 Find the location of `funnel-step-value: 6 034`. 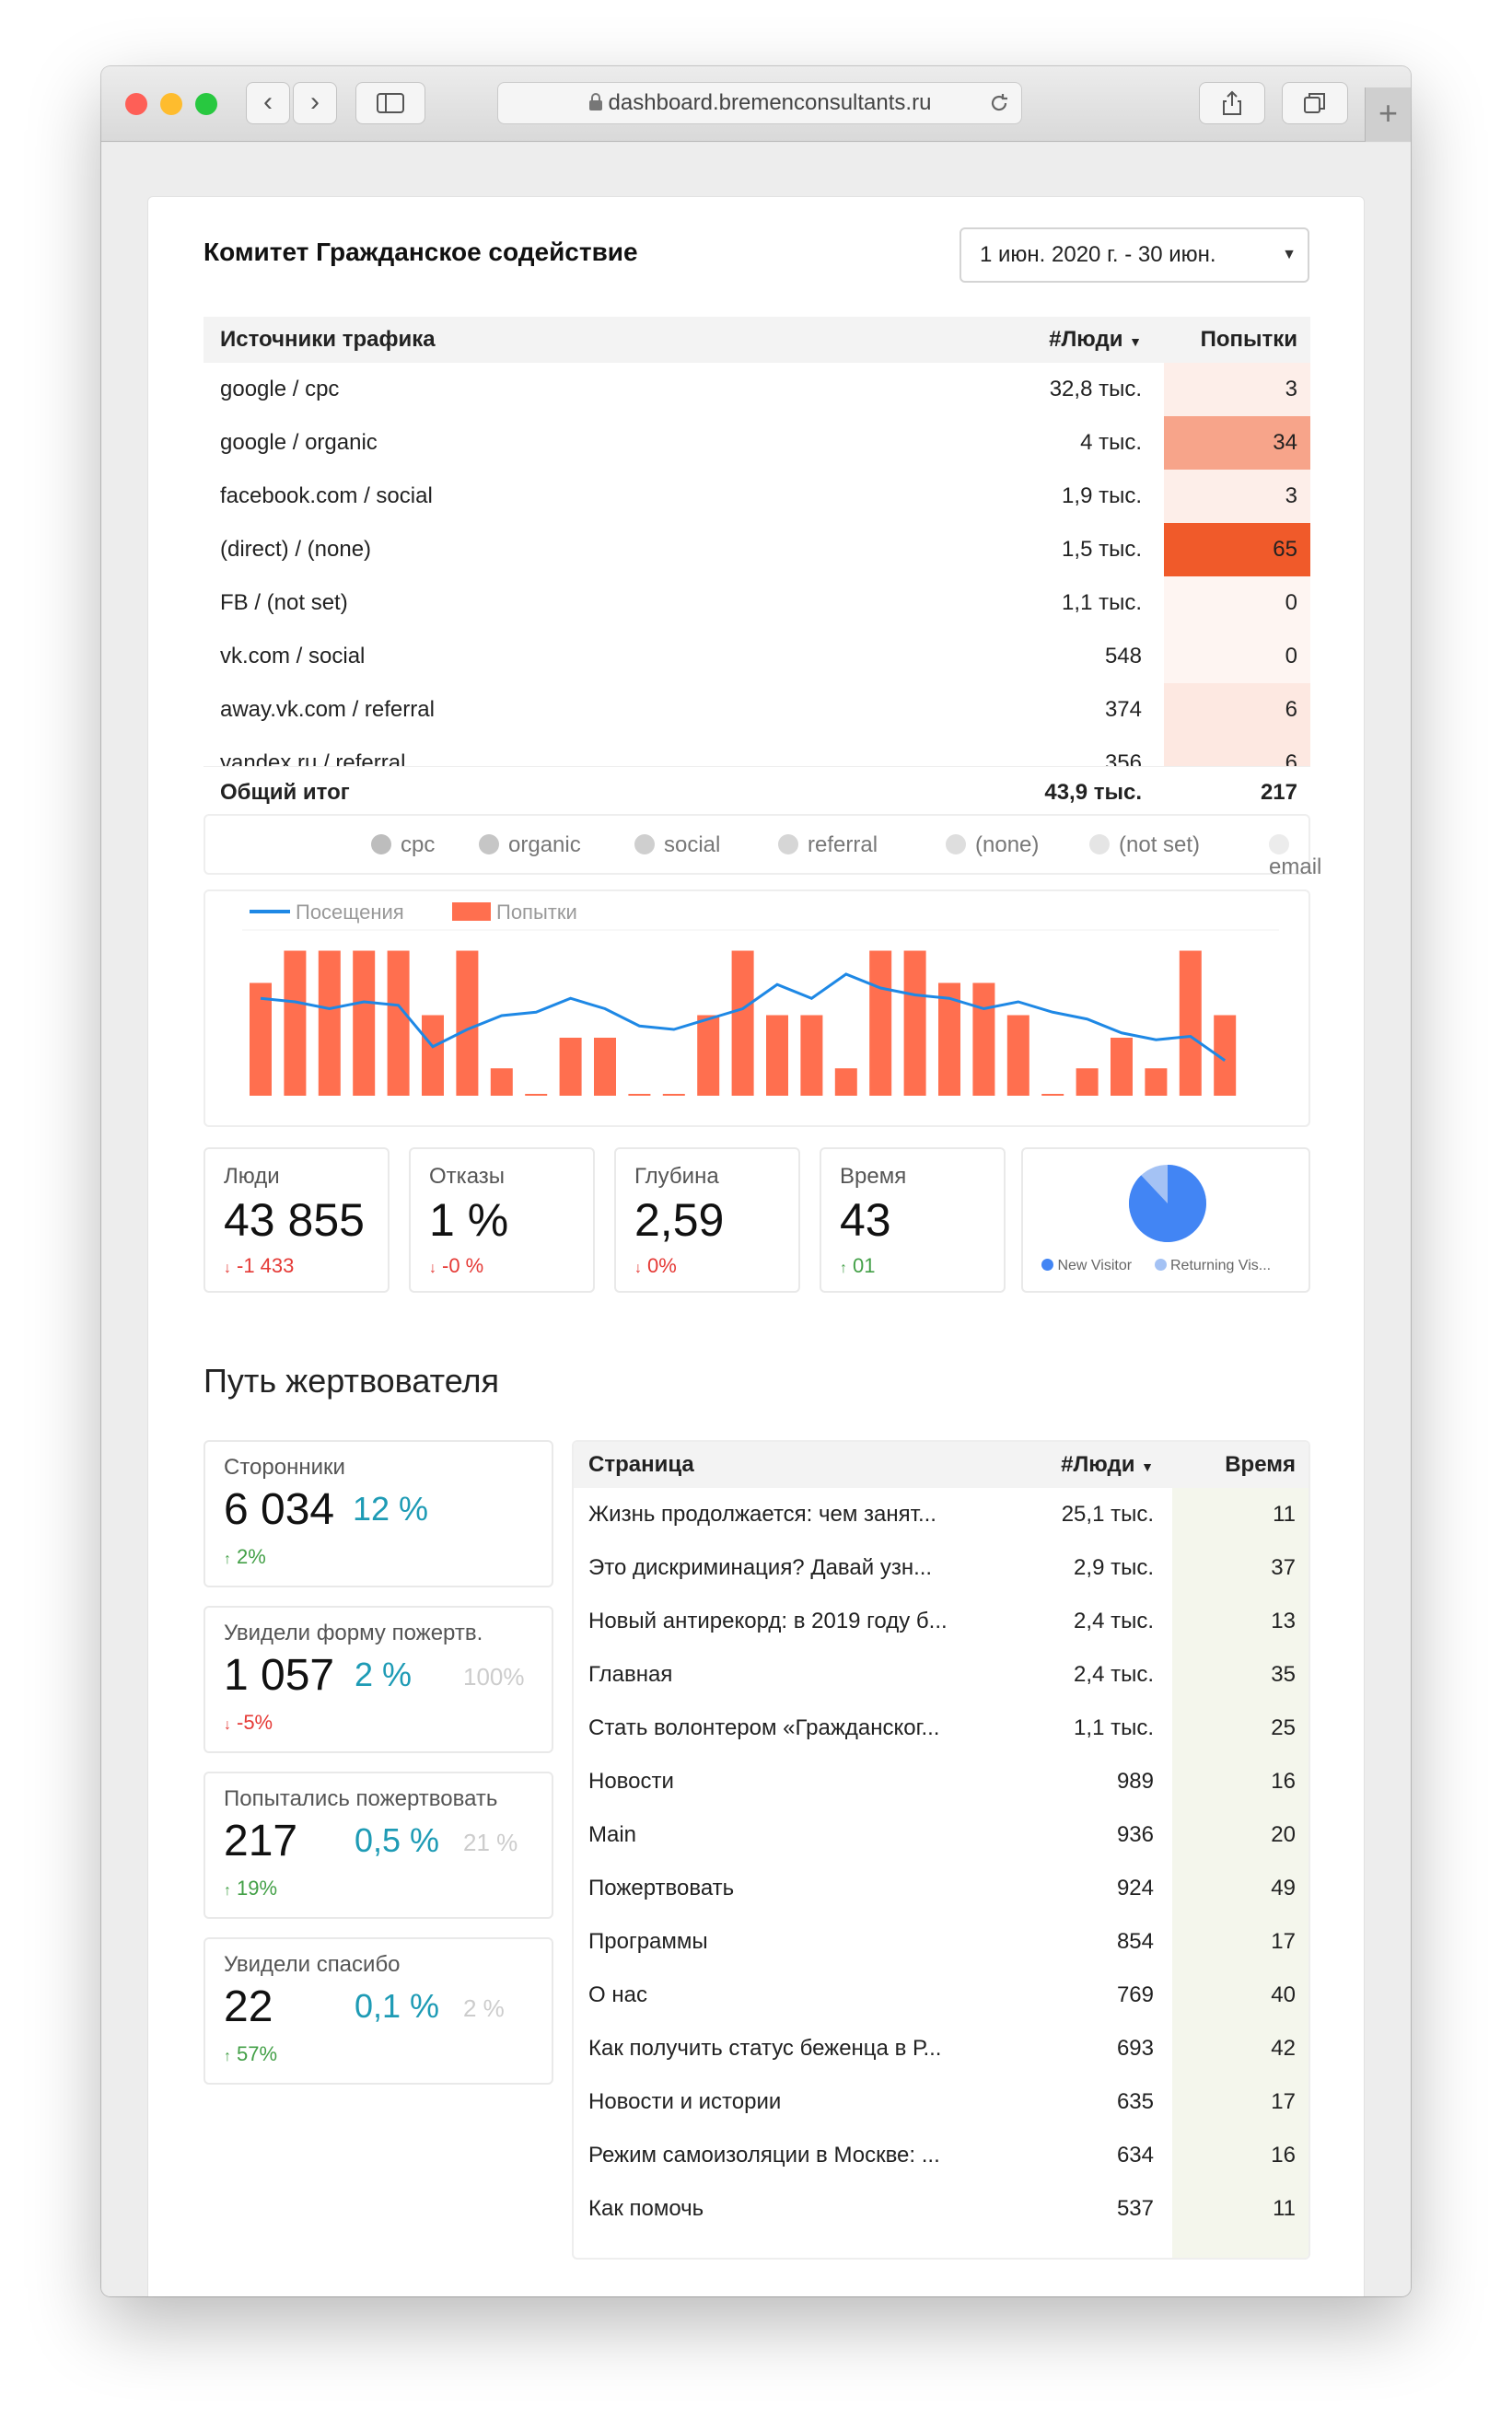

funnel-step-value: 6 034 is located at coordinates (279, 1509).